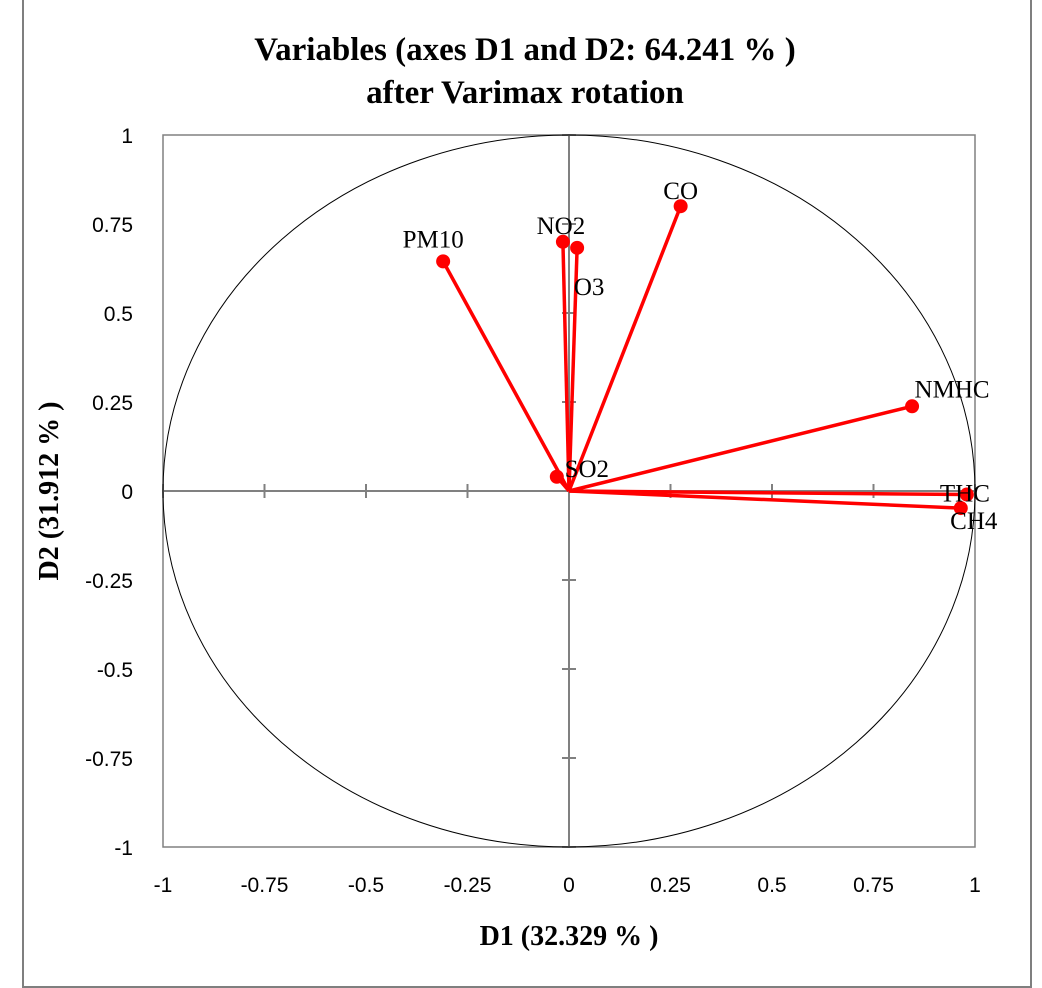 This screenshot has width=1042, height=988. I want to click on label-co: CO, so click(680, 191).